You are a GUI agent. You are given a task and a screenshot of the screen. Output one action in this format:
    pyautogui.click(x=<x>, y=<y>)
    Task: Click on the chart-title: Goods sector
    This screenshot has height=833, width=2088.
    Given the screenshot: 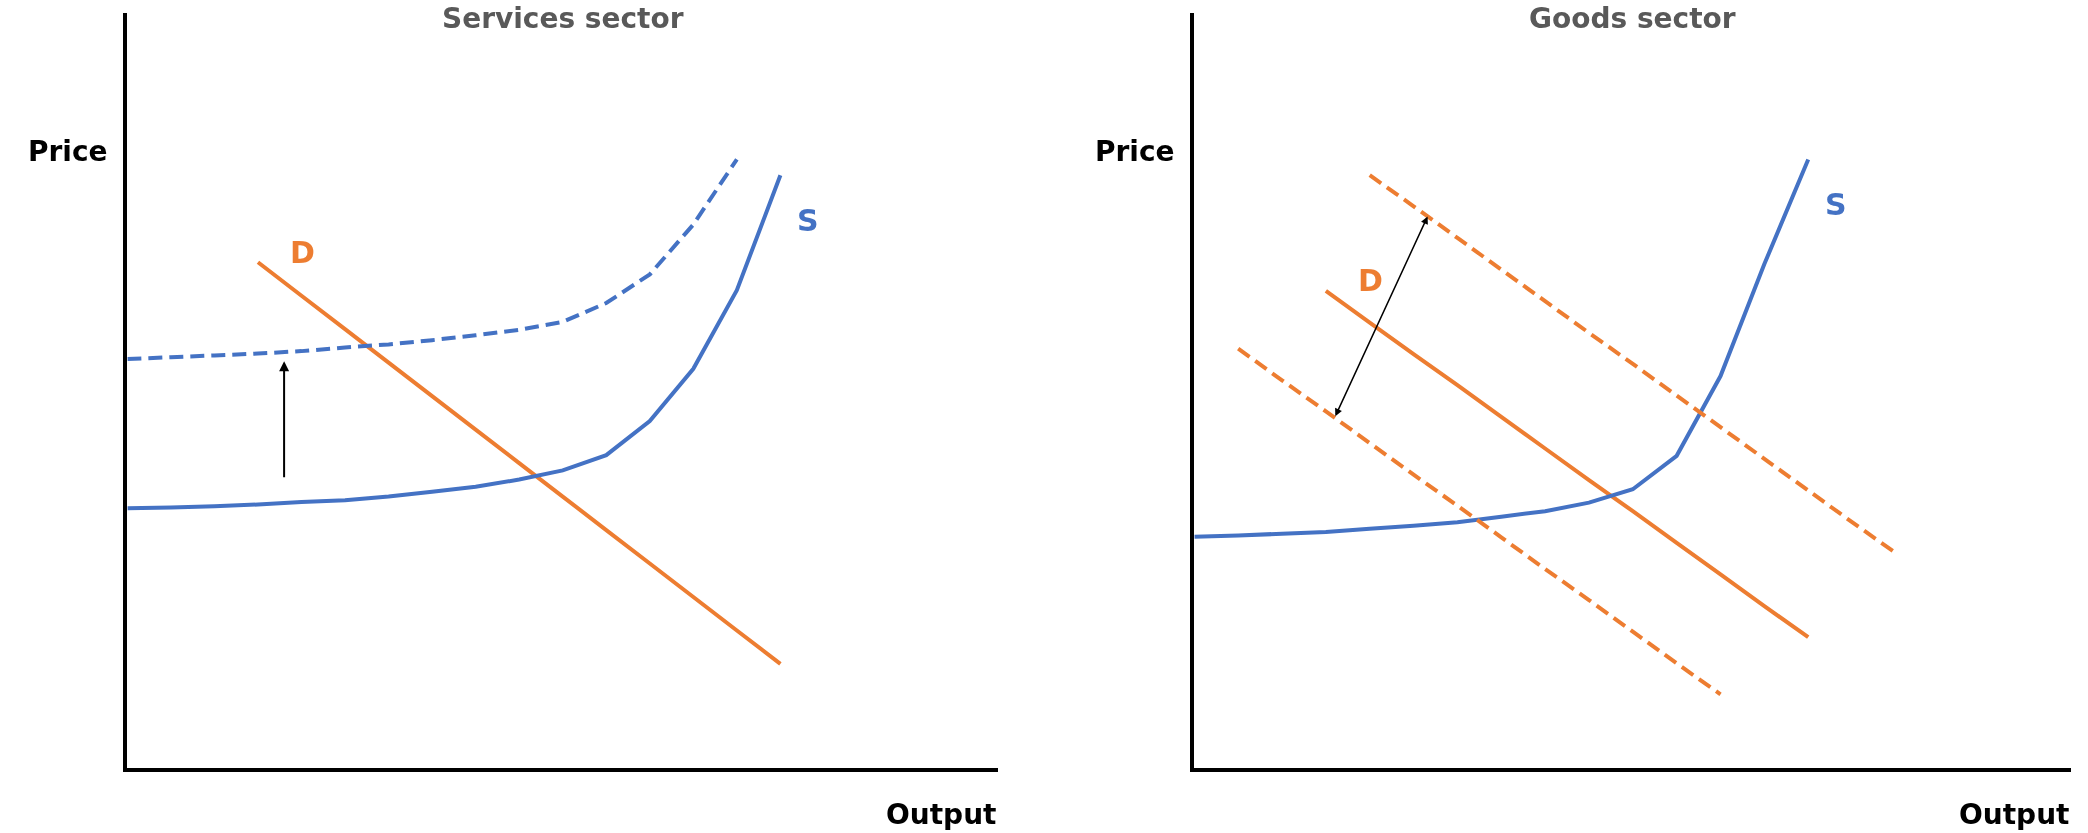 What is the action you would take?
    pyautogui.click(x=1632, y=18)
    